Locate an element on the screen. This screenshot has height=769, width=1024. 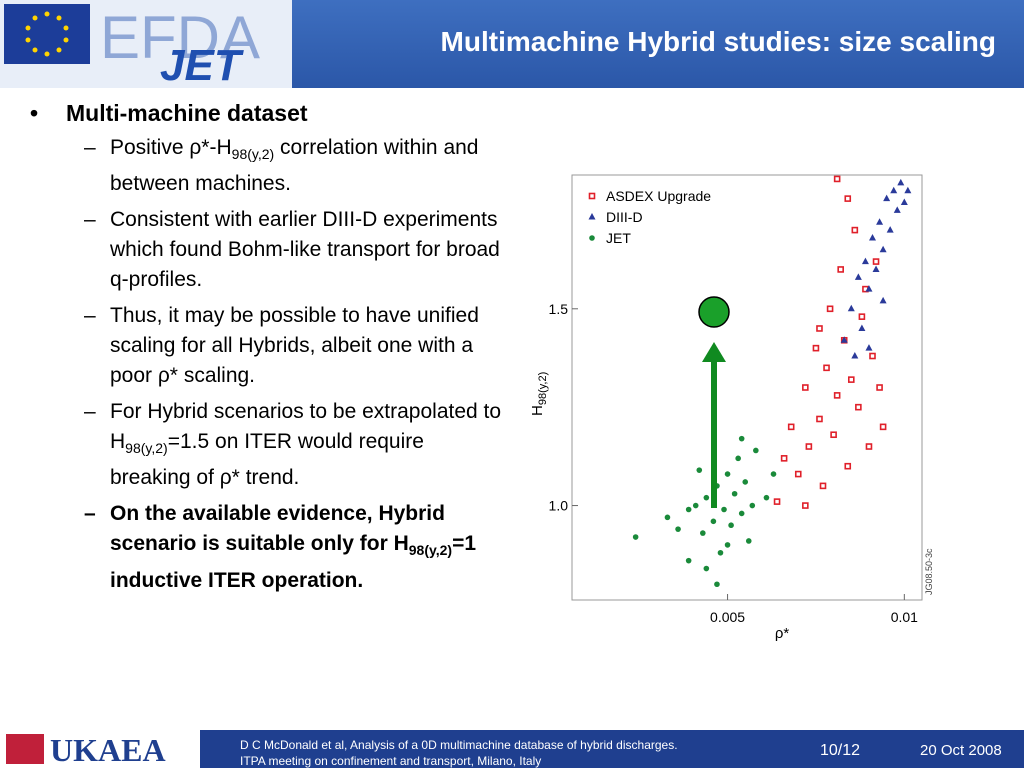
y-tick-label: 1.0 is located at coordinates (559, 506).